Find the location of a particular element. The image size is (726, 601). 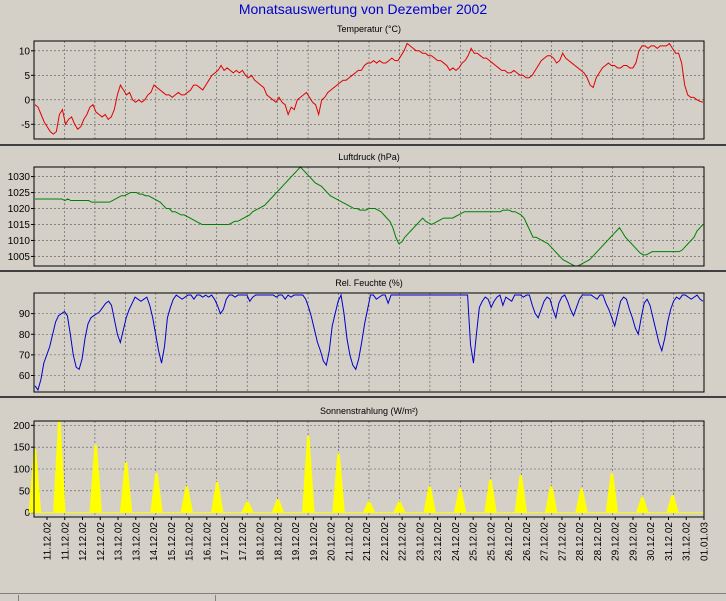

panel-title: Luftdruck (hPa) is located at coordinates (369, 157).